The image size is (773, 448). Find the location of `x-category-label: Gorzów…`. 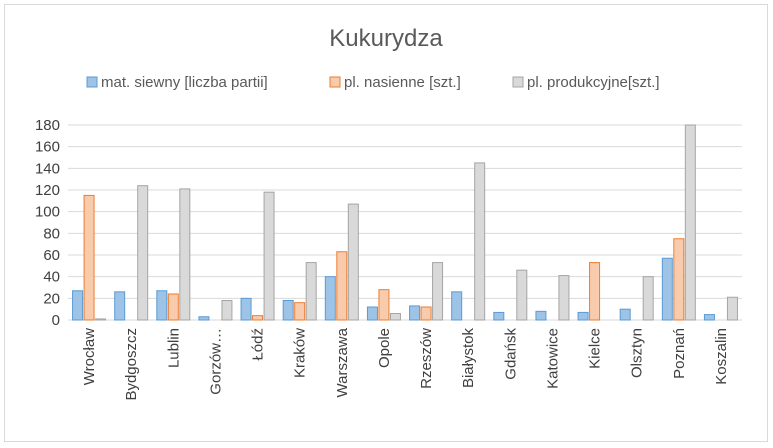

x-category-label: Gorzów… is located at coordinates (215, 361).